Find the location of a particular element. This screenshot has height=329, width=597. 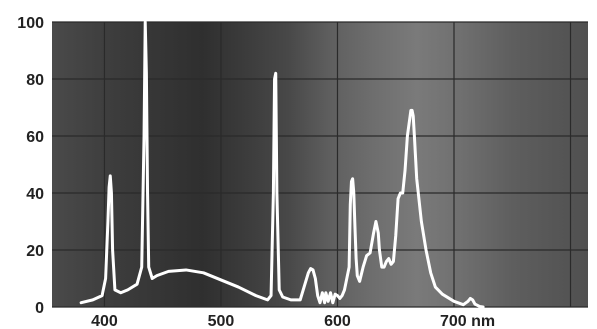

y-tick-label: 20 is located at coordinates (35, 251).